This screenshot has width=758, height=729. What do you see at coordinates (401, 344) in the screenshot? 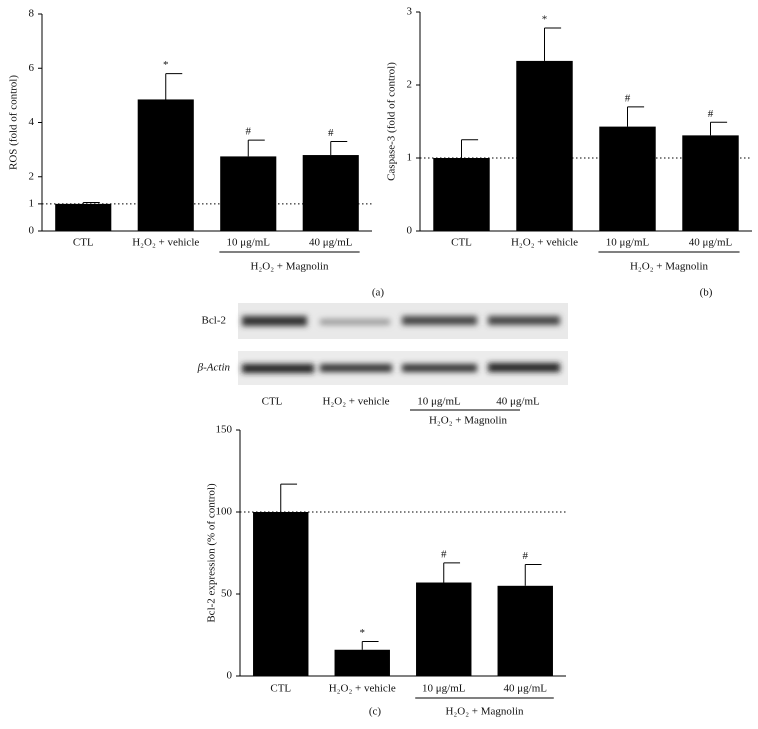
I see `blot-bands` at bounding box center [401, 344].